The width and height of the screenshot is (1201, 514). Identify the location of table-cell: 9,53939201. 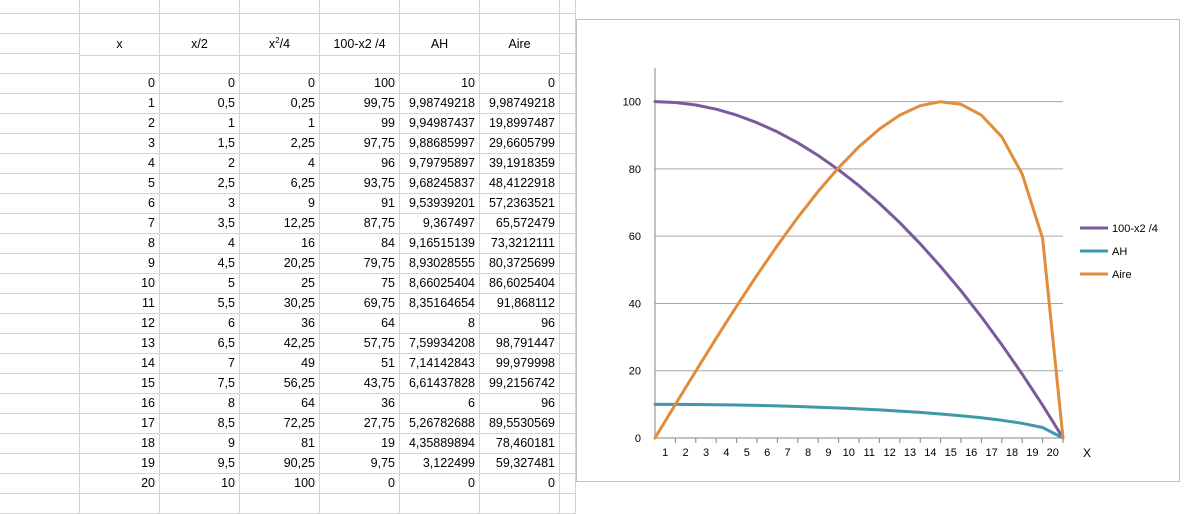
(440, 204).